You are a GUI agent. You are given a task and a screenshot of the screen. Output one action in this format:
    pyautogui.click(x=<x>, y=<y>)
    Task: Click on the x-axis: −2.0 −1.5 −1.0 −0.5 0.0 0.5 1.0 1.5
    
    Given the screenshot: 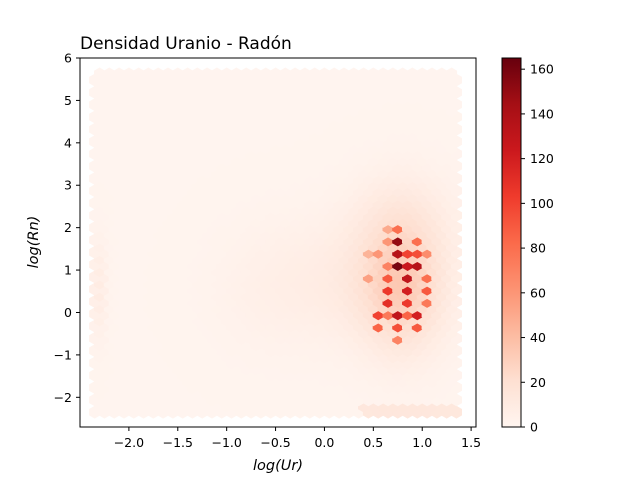 What is the action you would take?
    pyautogui.click(x=297, y=438)
    